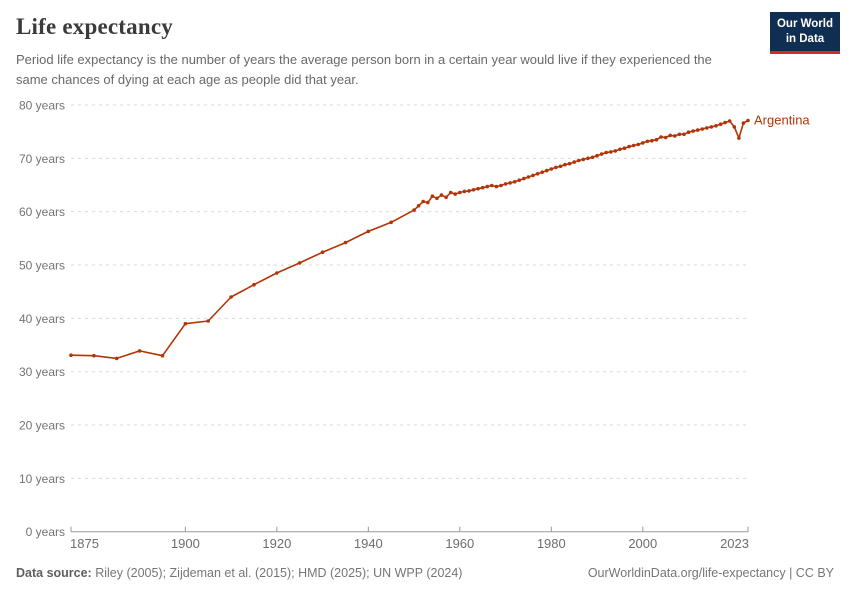  Describe the element at coordinates (409, 538) in the screenshot. I see `x-axis: 1875 1900 1920 1940 1960 1980 2000 2023` at that location.